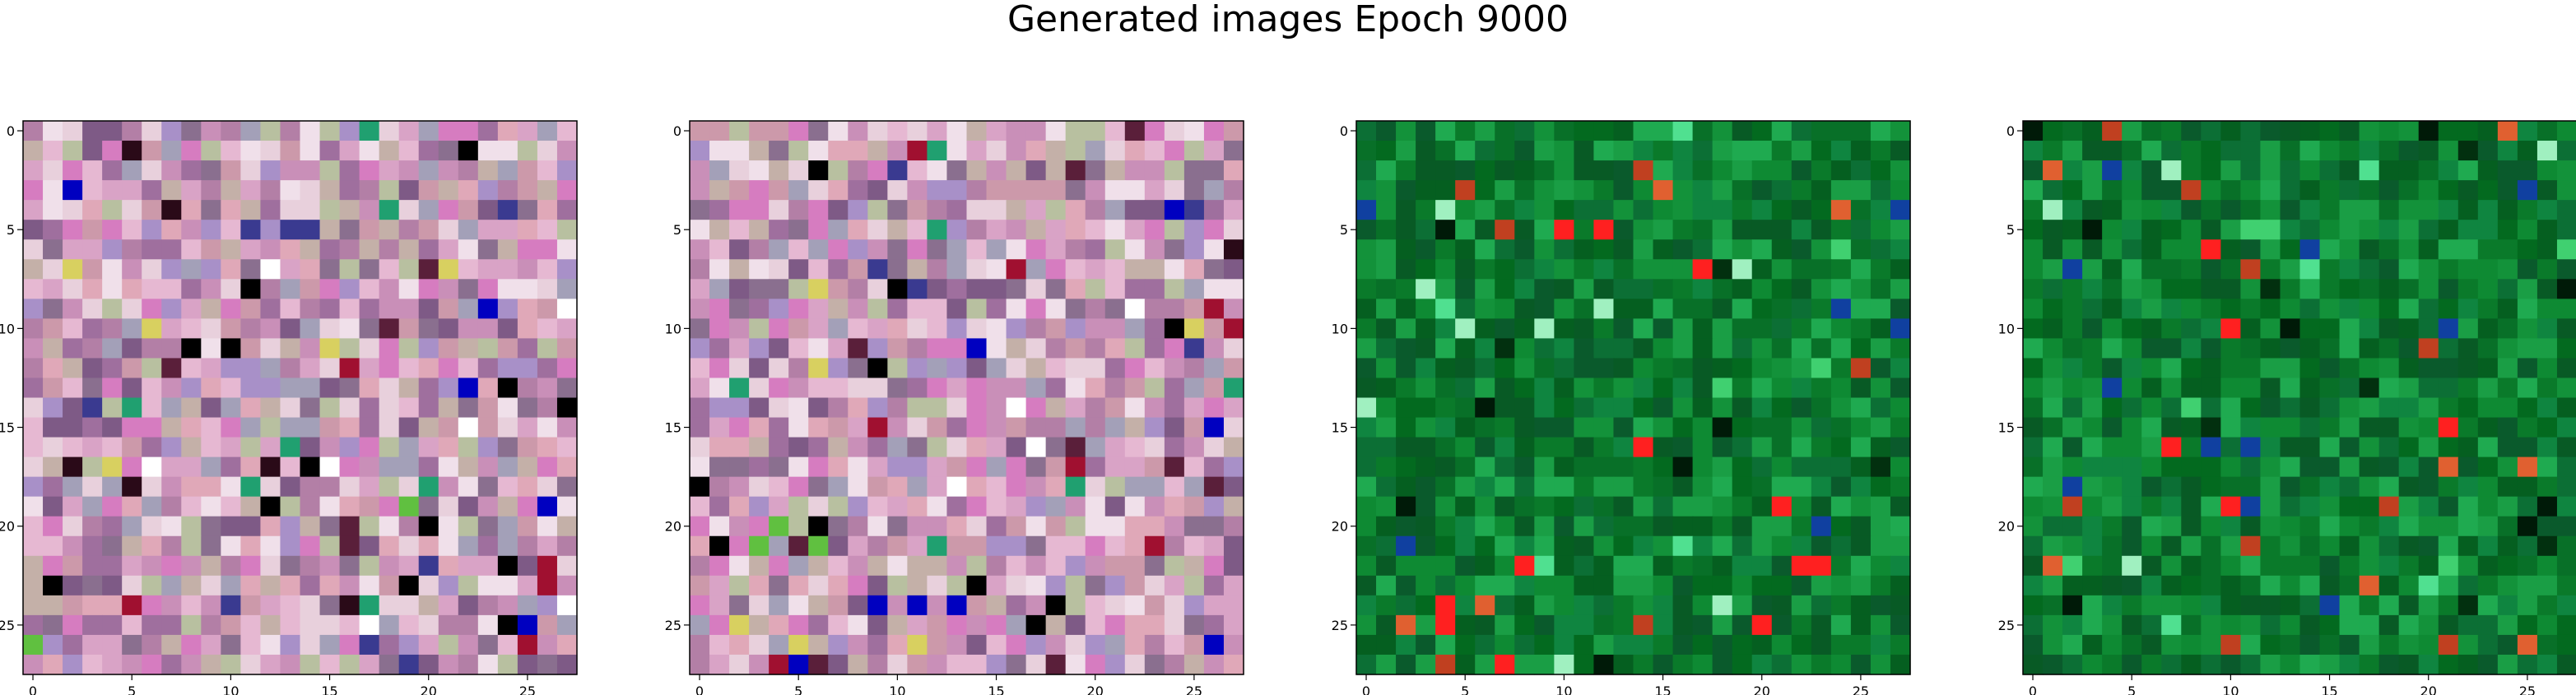 The height and width of the screenshot is (695, 2576). What do you see at coordinates (673, 625) in the screenshot?
I see `y-tick-label: 25` at bounding box center [673, 625].